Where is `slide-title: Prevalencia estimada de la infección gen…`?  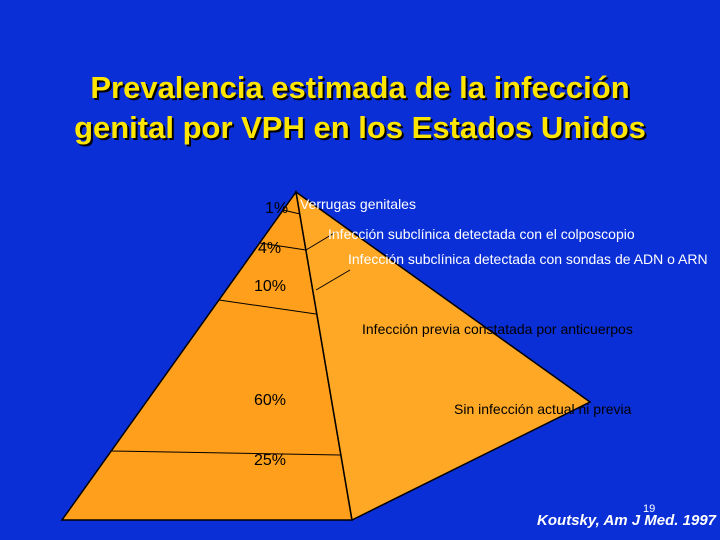
slide-title: Prevalencia estimada de la infección gen… is located at coordinates (360, 108).